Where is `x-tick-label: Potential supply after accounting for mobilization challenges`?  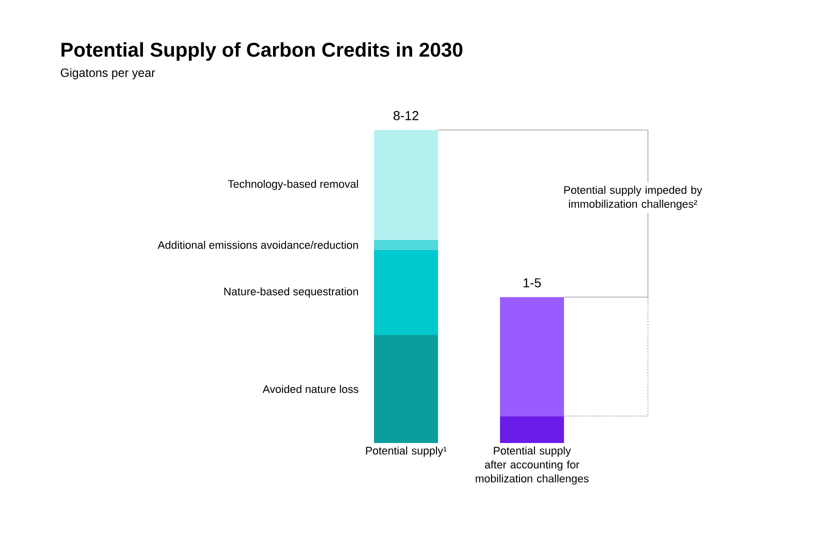 x-tick-label: Potential supply after accounting for mobilization challenges is located at coordinates (532, 465).